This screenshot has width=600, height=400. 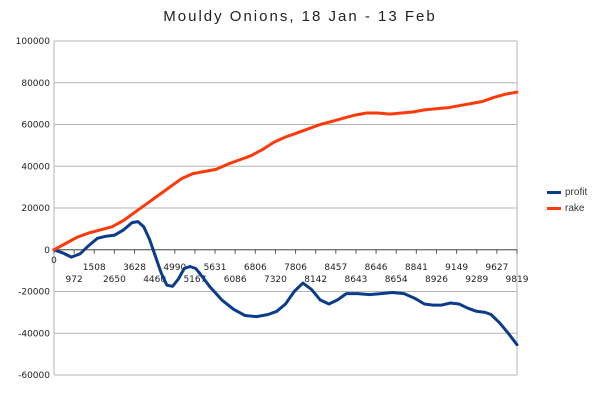 I want to click on x-tick-label: 9289, so click(x=476, y=280).